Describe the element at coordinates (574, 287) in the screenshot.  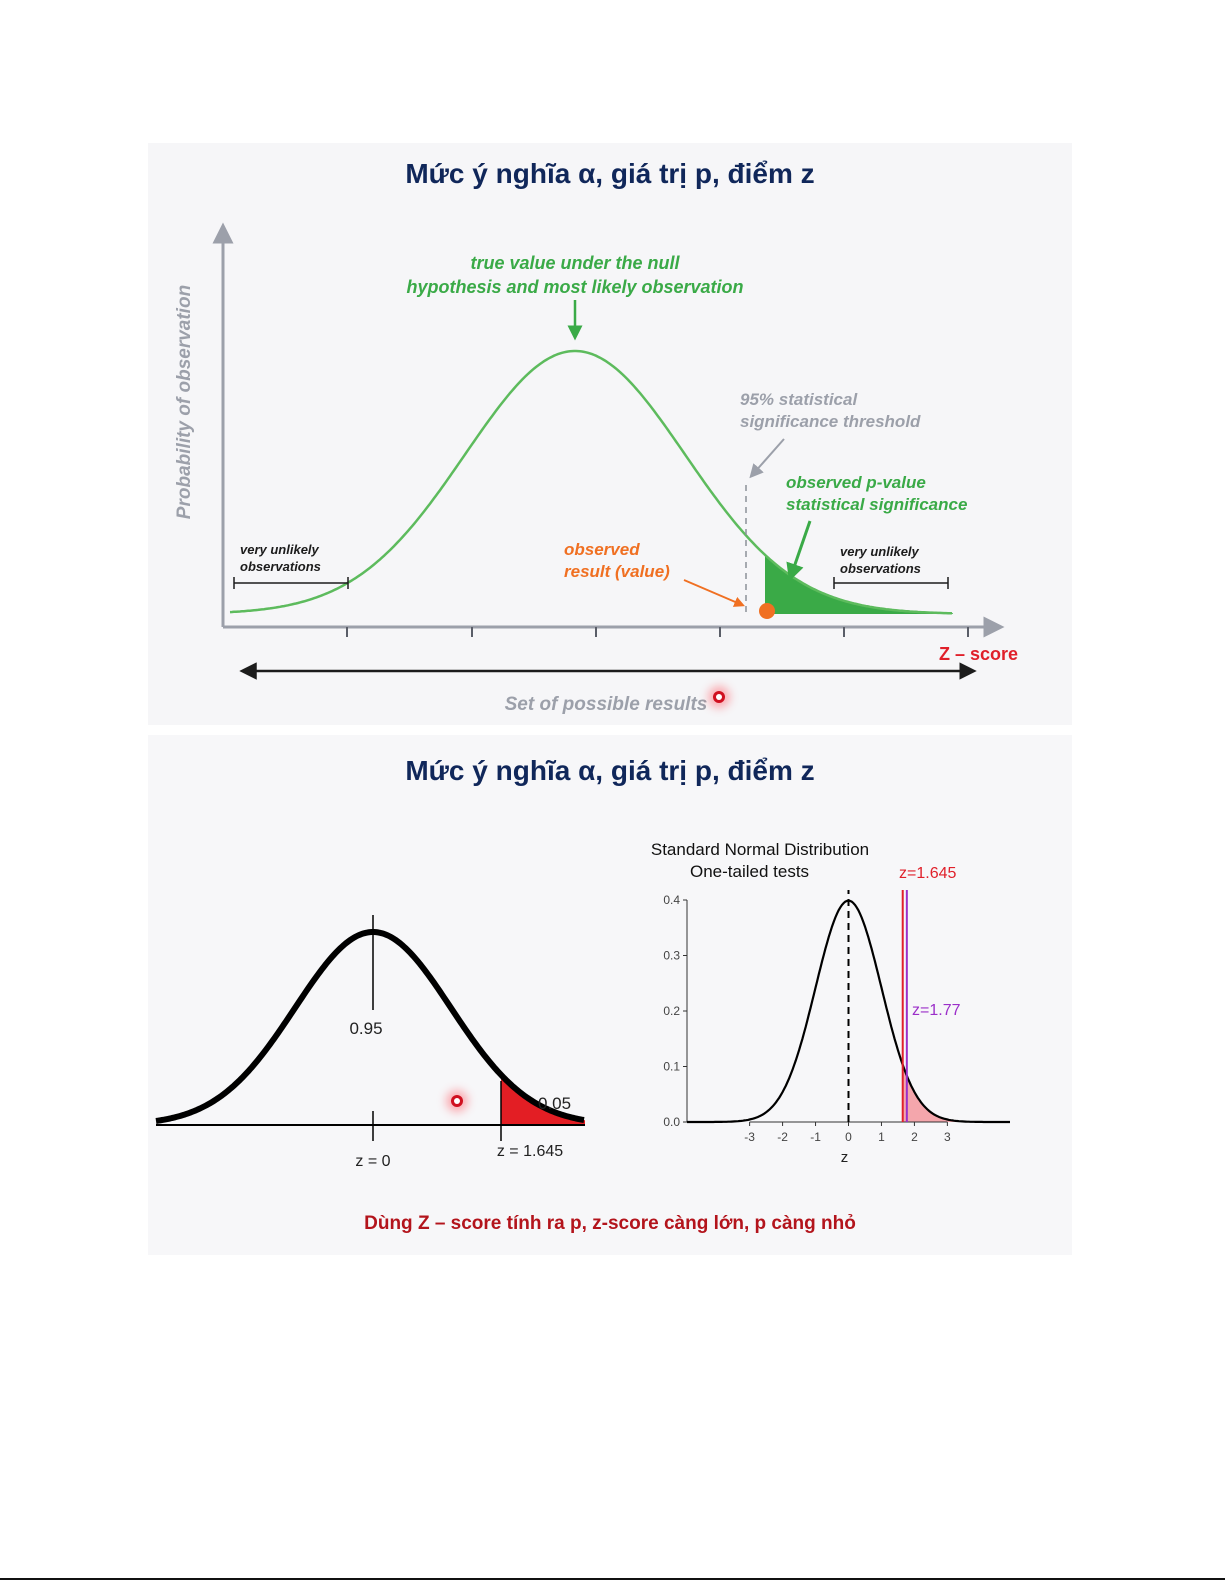
I see `peak-annotation-line2: hypothesis and most likely observation` at that location.